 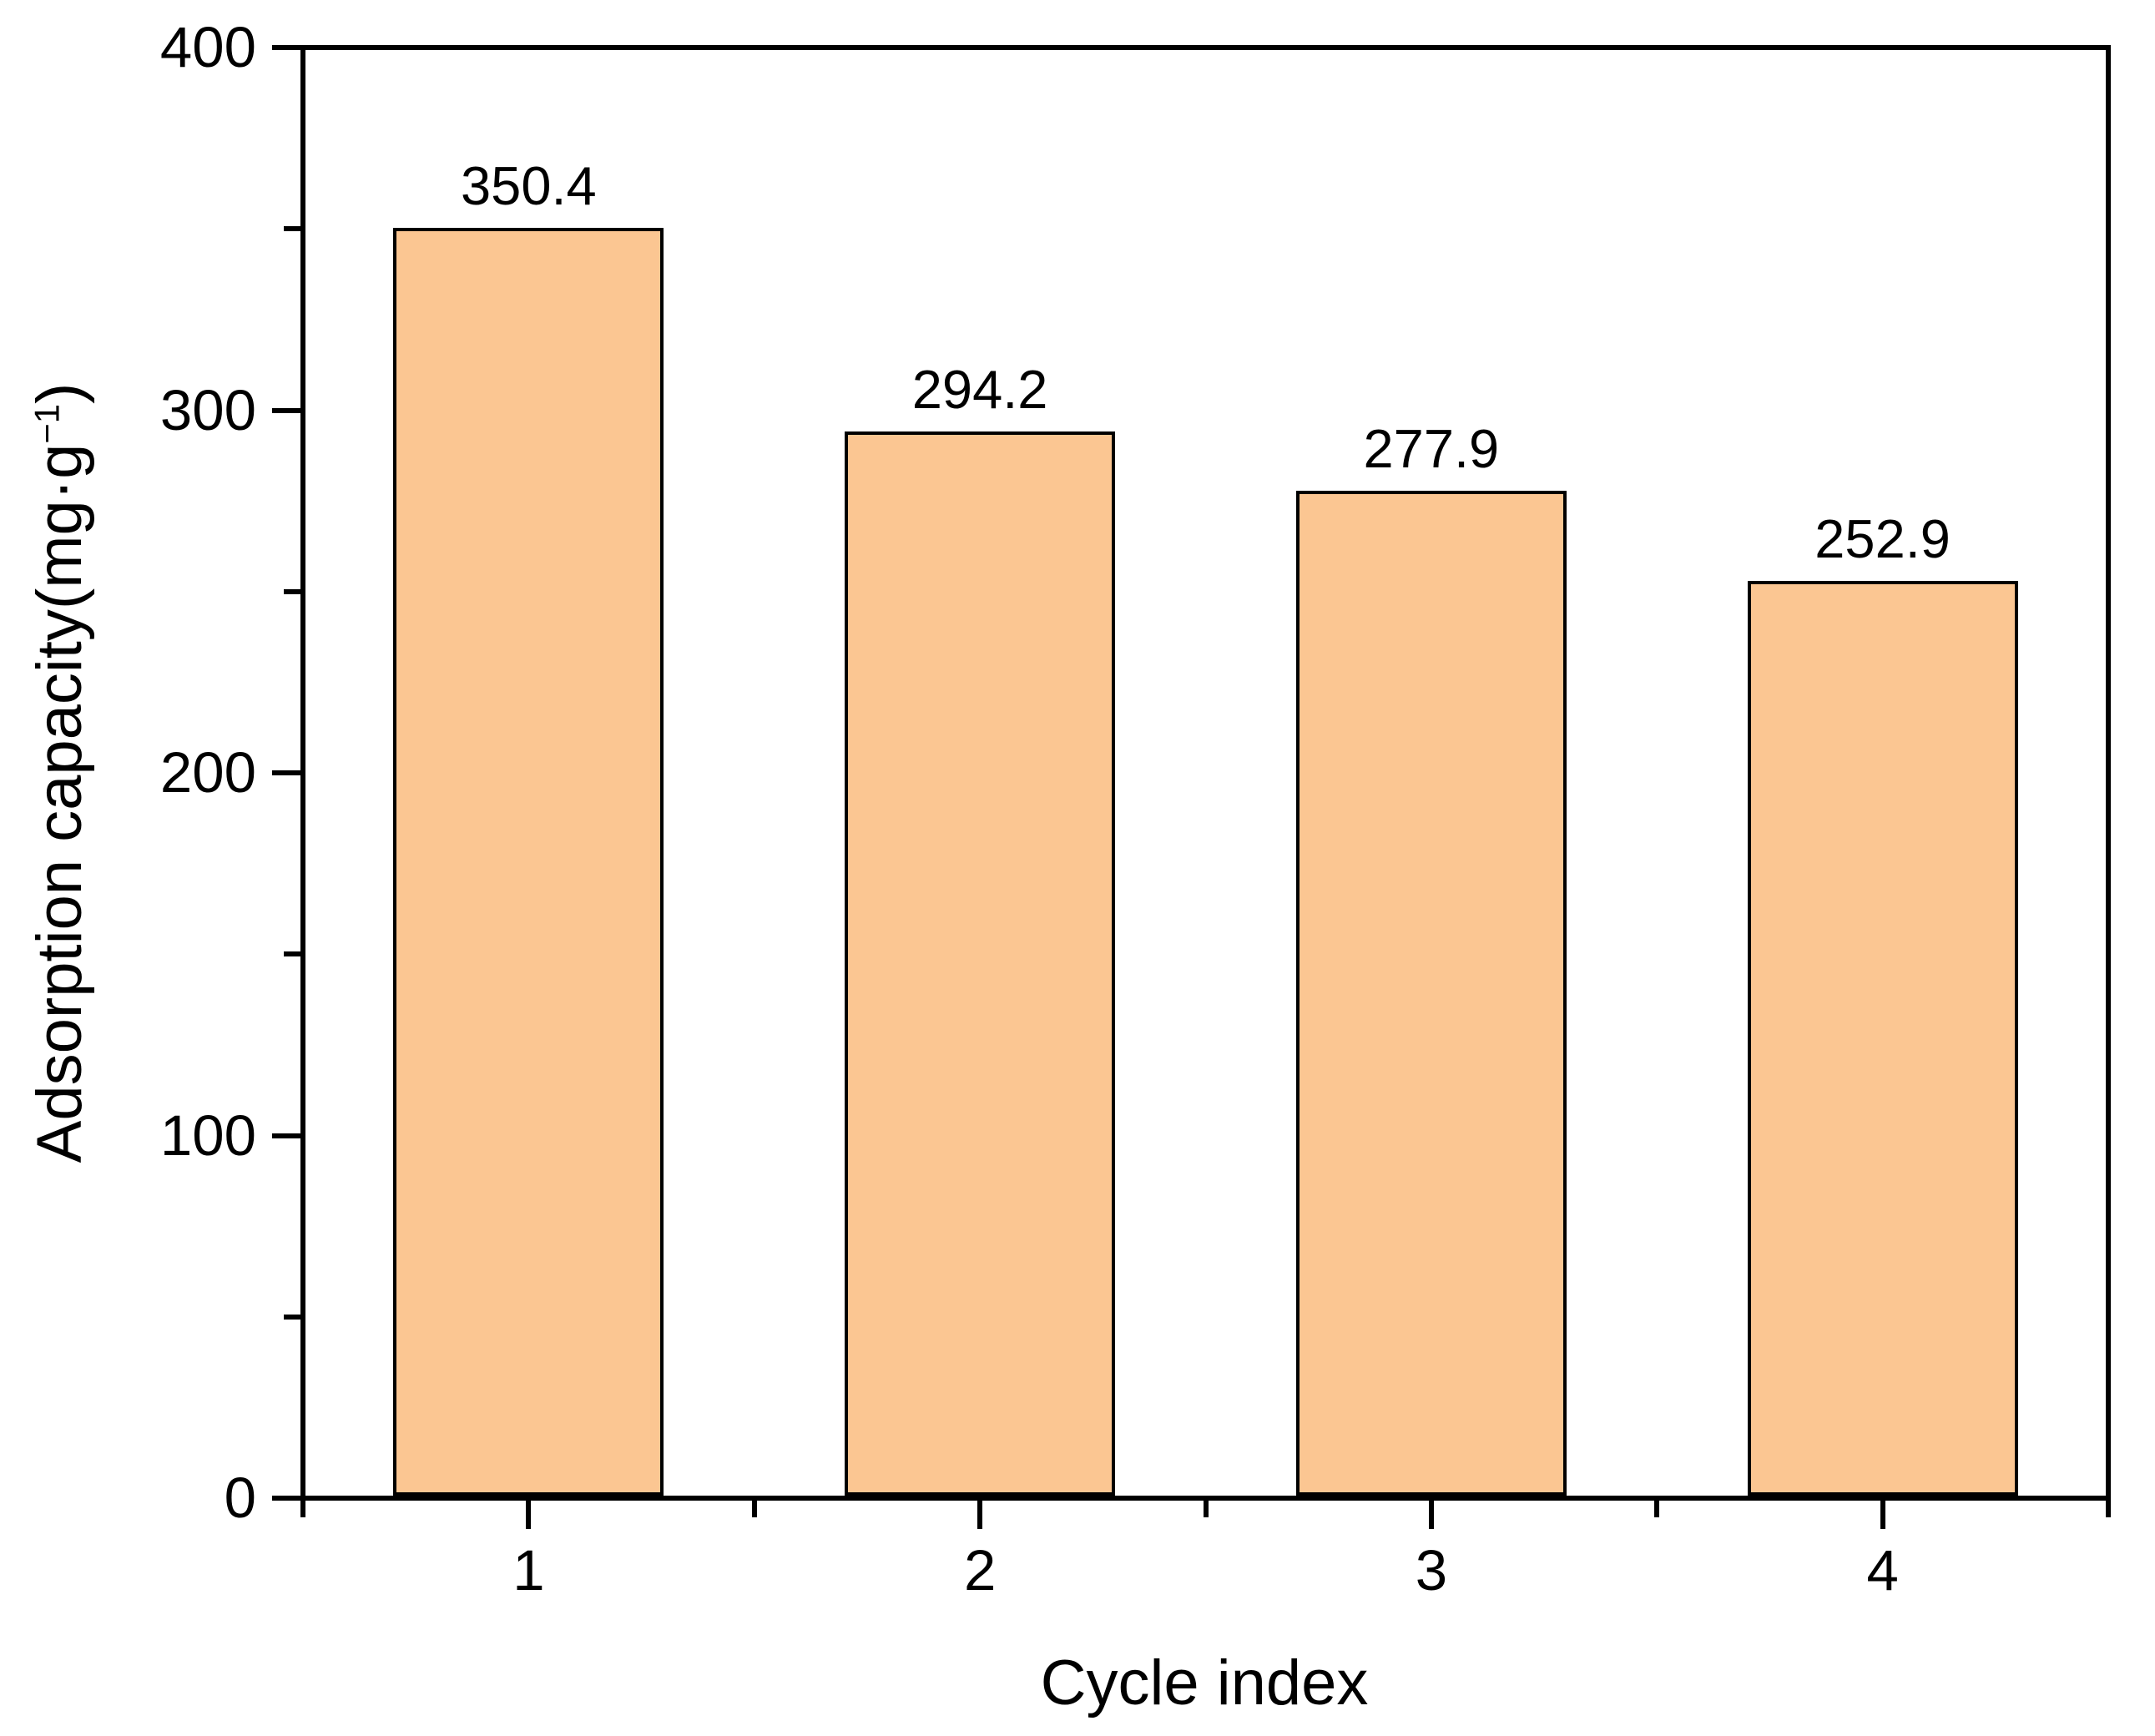 What do you see at coordinates (207, 409) in the screenshot?
I see `y-tick-label: 300` at bounding box center [207, 409].